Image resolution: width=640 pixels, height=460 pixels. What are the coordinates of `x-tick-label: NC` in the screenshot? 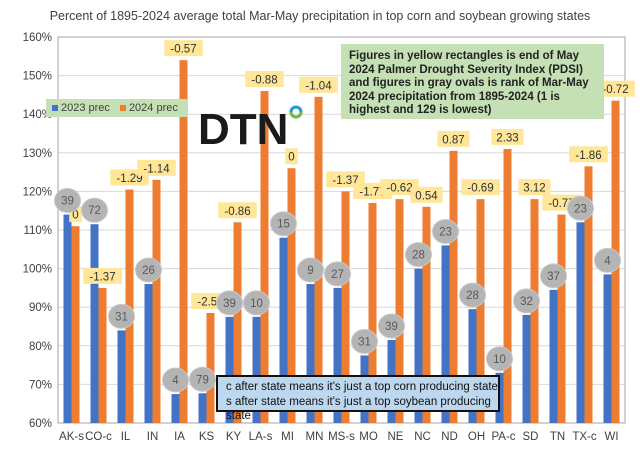 It's located at (422, 437).